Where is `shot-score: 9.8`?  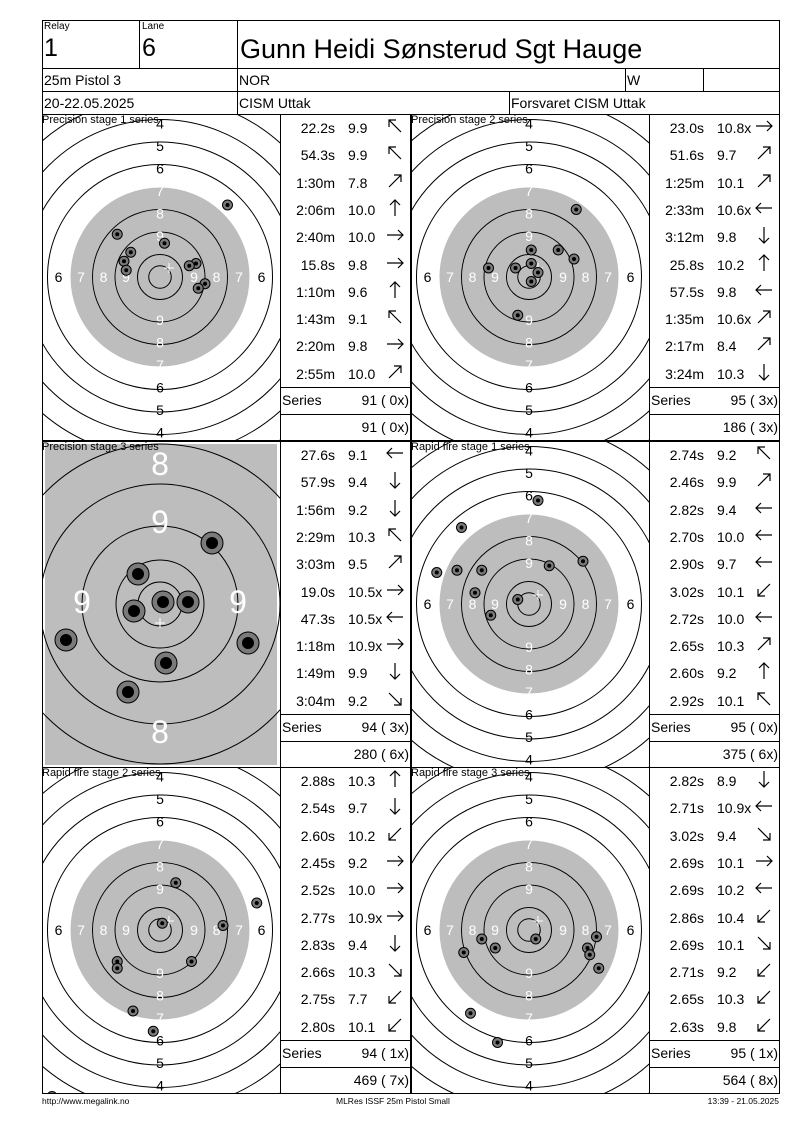 shot-score: 9.8 is located at coordinates (358, 264).